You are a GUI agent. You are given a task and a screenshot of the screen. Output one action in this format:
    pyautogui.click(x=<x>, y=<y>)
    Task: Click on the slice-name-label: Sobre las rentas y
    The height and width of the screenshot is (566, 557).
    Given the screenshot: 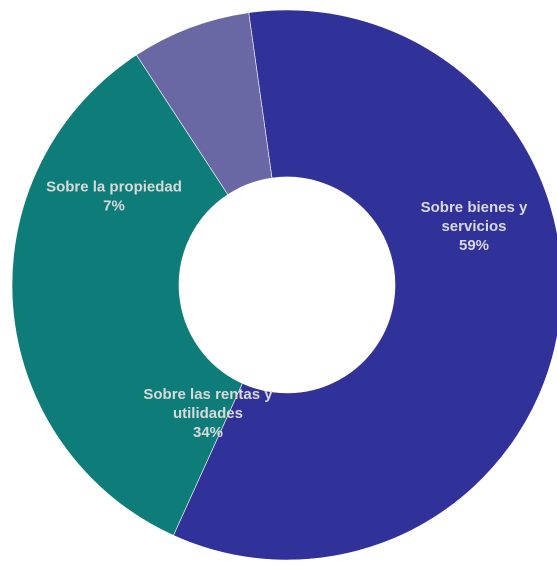 What is the action you would take?
    pyautogui.click(x=208, y=394)
    